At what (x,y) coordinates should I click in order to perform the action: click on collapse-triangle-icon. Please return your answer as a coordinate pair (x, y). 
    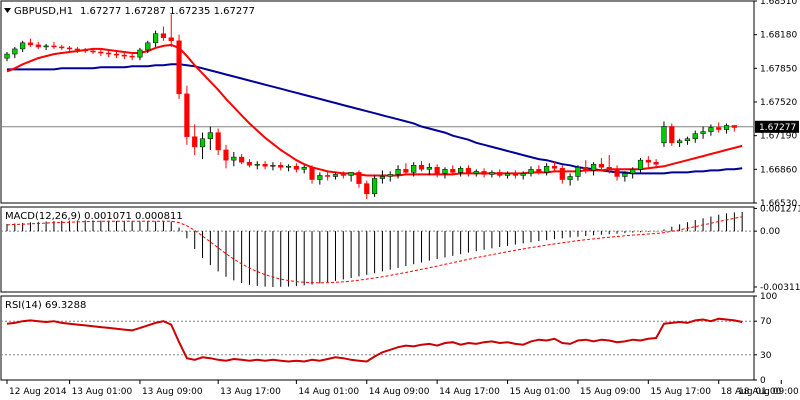
    Looking at the image, I should click on (7, 10).